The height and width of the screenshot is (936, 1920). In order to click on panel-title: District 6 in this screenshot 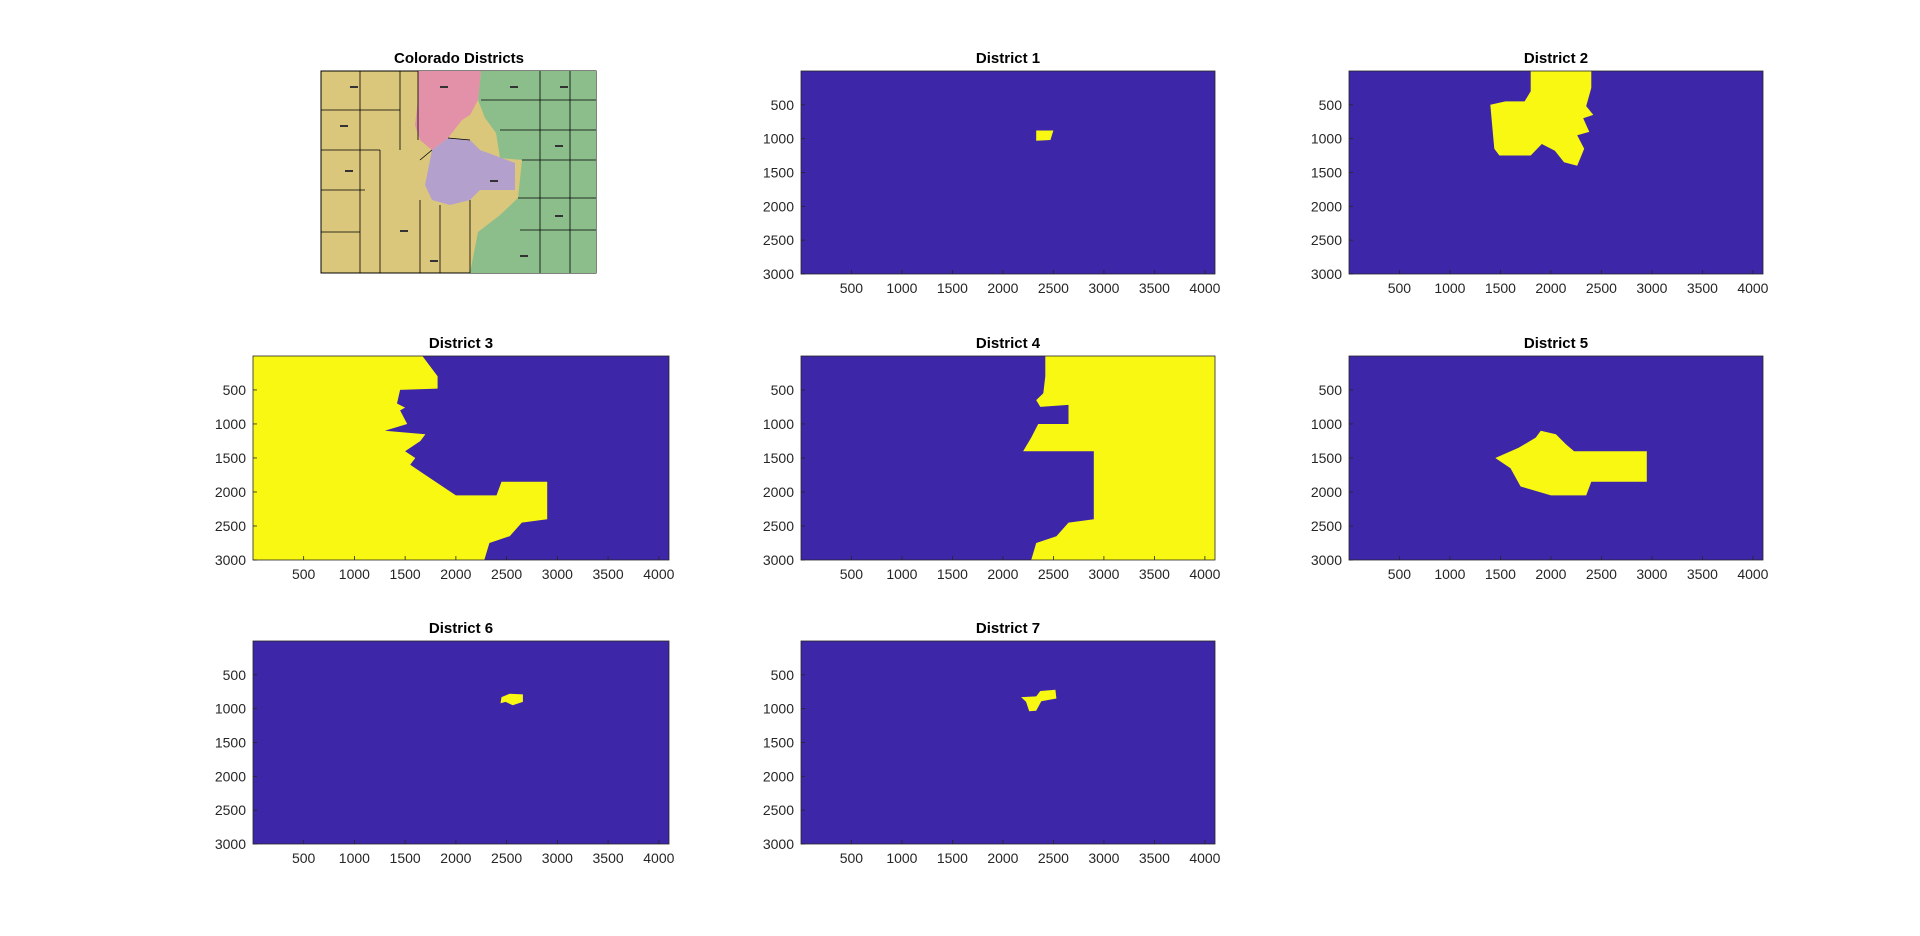, I will do `click(461, 628)`.